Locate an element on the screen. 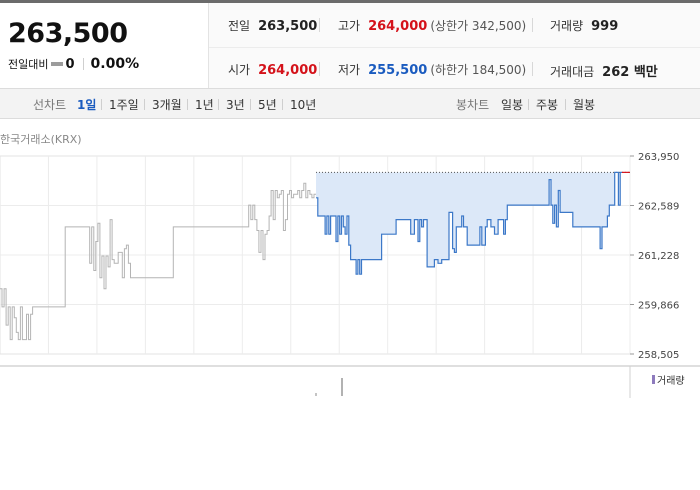 This screenshot has height=490, width=700. lower-limit: (하한가 184,500) is located at coordinates (478, 70).